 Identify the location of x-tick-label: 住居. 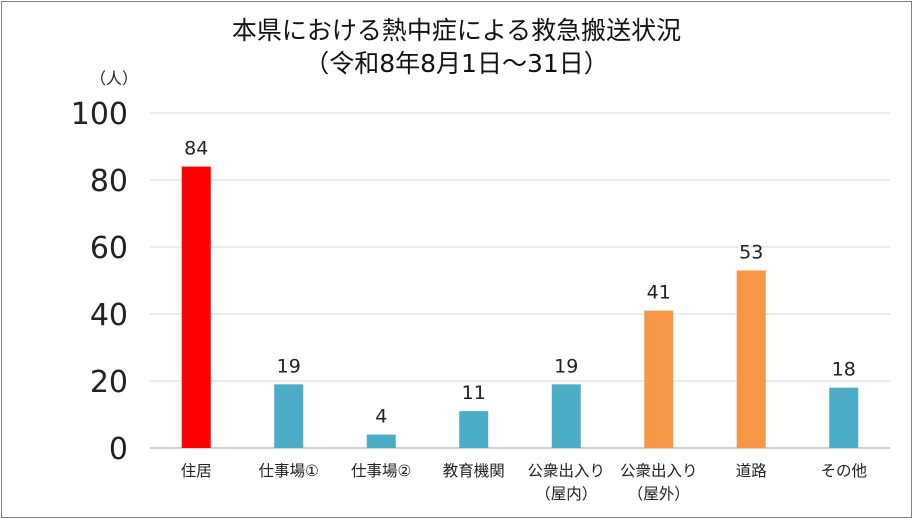
(196, 471).